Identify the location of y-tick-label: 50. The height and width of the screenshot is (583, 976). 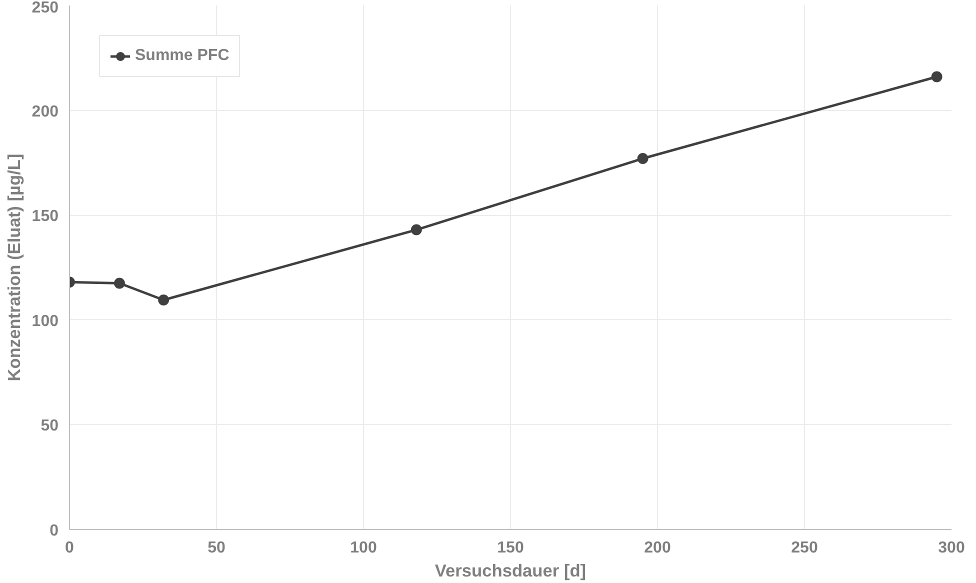
(49, 426).